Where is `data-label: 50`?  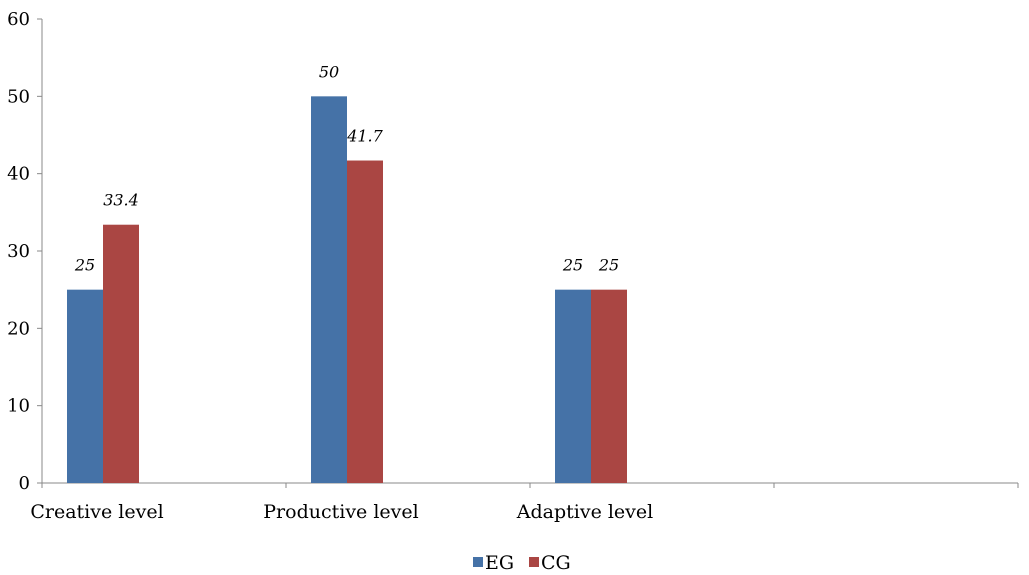 data-label: 50 is located at coordinates (329, 71).